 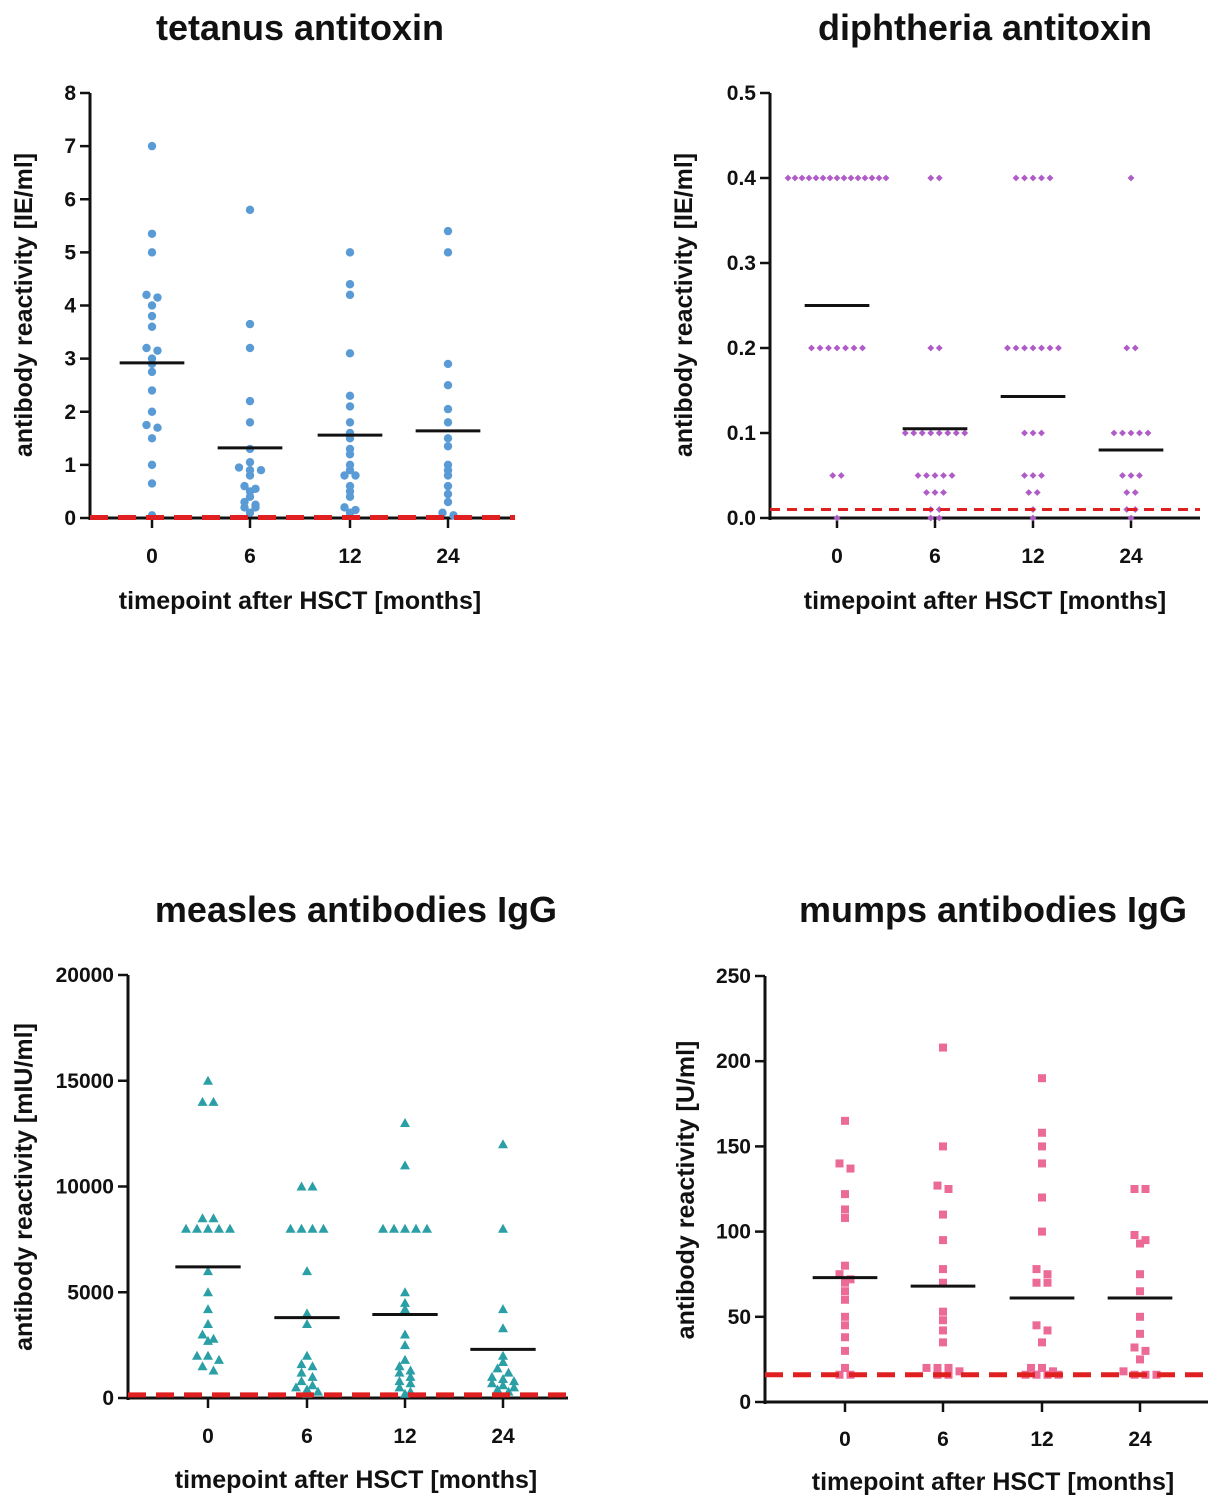 I want to click on y-tick-label: 0.1, so click(x=742, y=433).